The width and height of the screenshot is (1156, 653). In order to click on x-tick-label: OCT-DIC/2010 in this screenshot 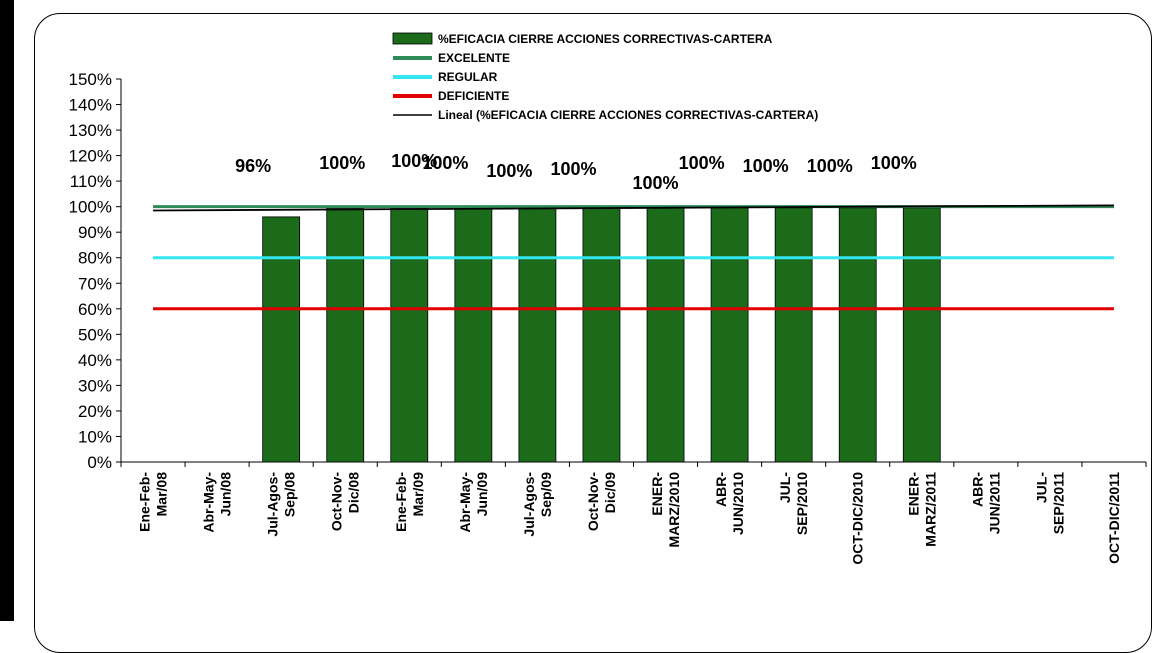, I will do `click(858, 518)`.